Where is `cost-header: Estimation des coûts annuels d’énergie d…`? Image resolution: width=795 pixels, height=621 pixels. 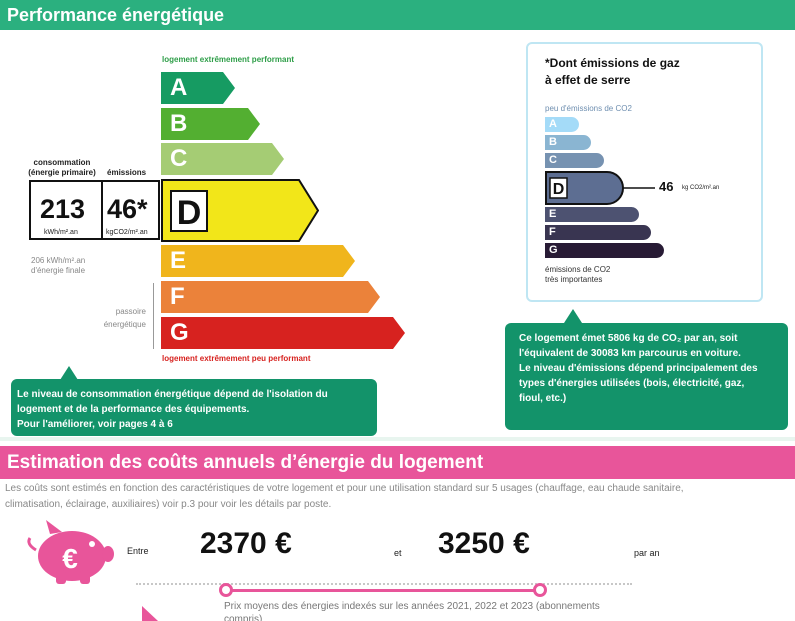
cost-header: Estimation des coûts annuels d’énergie d… is located at coordinates (397, 462).